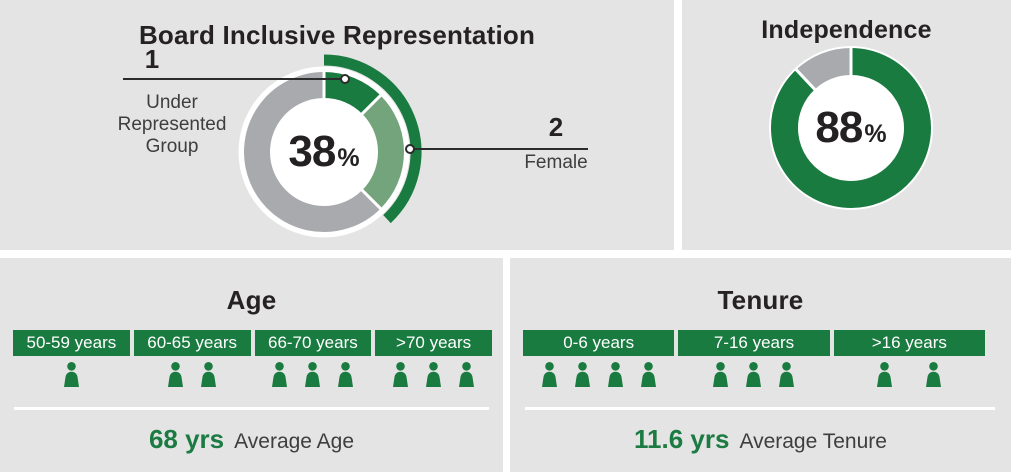 This screenshot has width=1011, height=472. I want to click on age-band-label: 60-65 years, so click(192, 343).